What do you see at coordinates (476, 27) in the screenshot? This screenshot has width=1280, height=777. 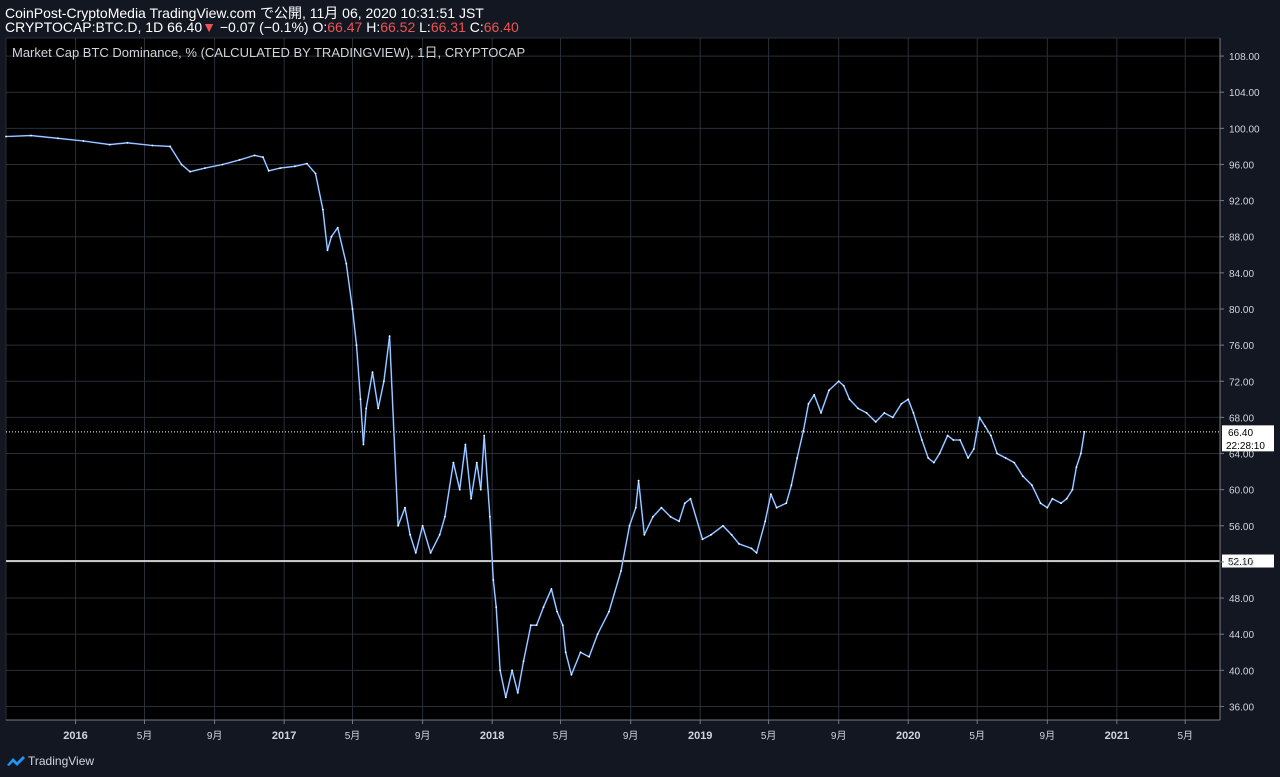 I see `close-label: C:` at bounding box center [476, 27].